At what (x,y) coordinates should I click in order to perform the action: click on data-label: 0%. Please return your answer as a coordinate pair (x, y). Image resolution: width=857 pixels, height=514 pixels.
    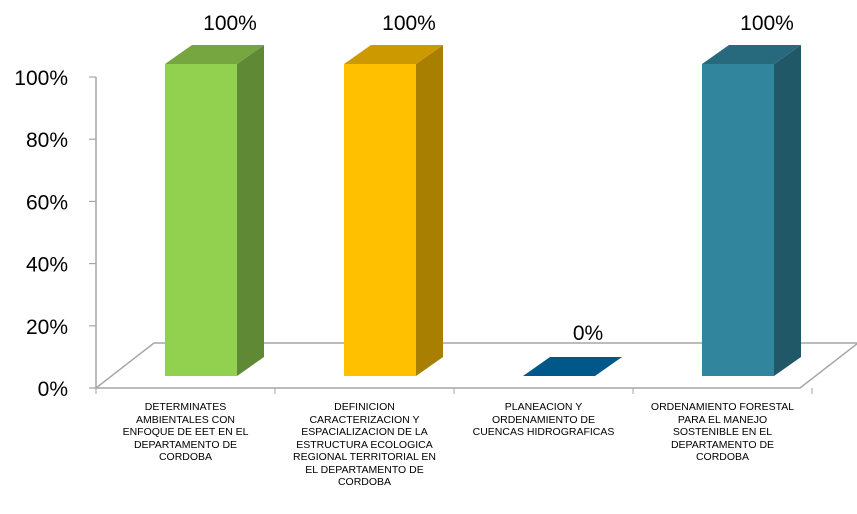
    Looking at the image, I should click on (588, 333).